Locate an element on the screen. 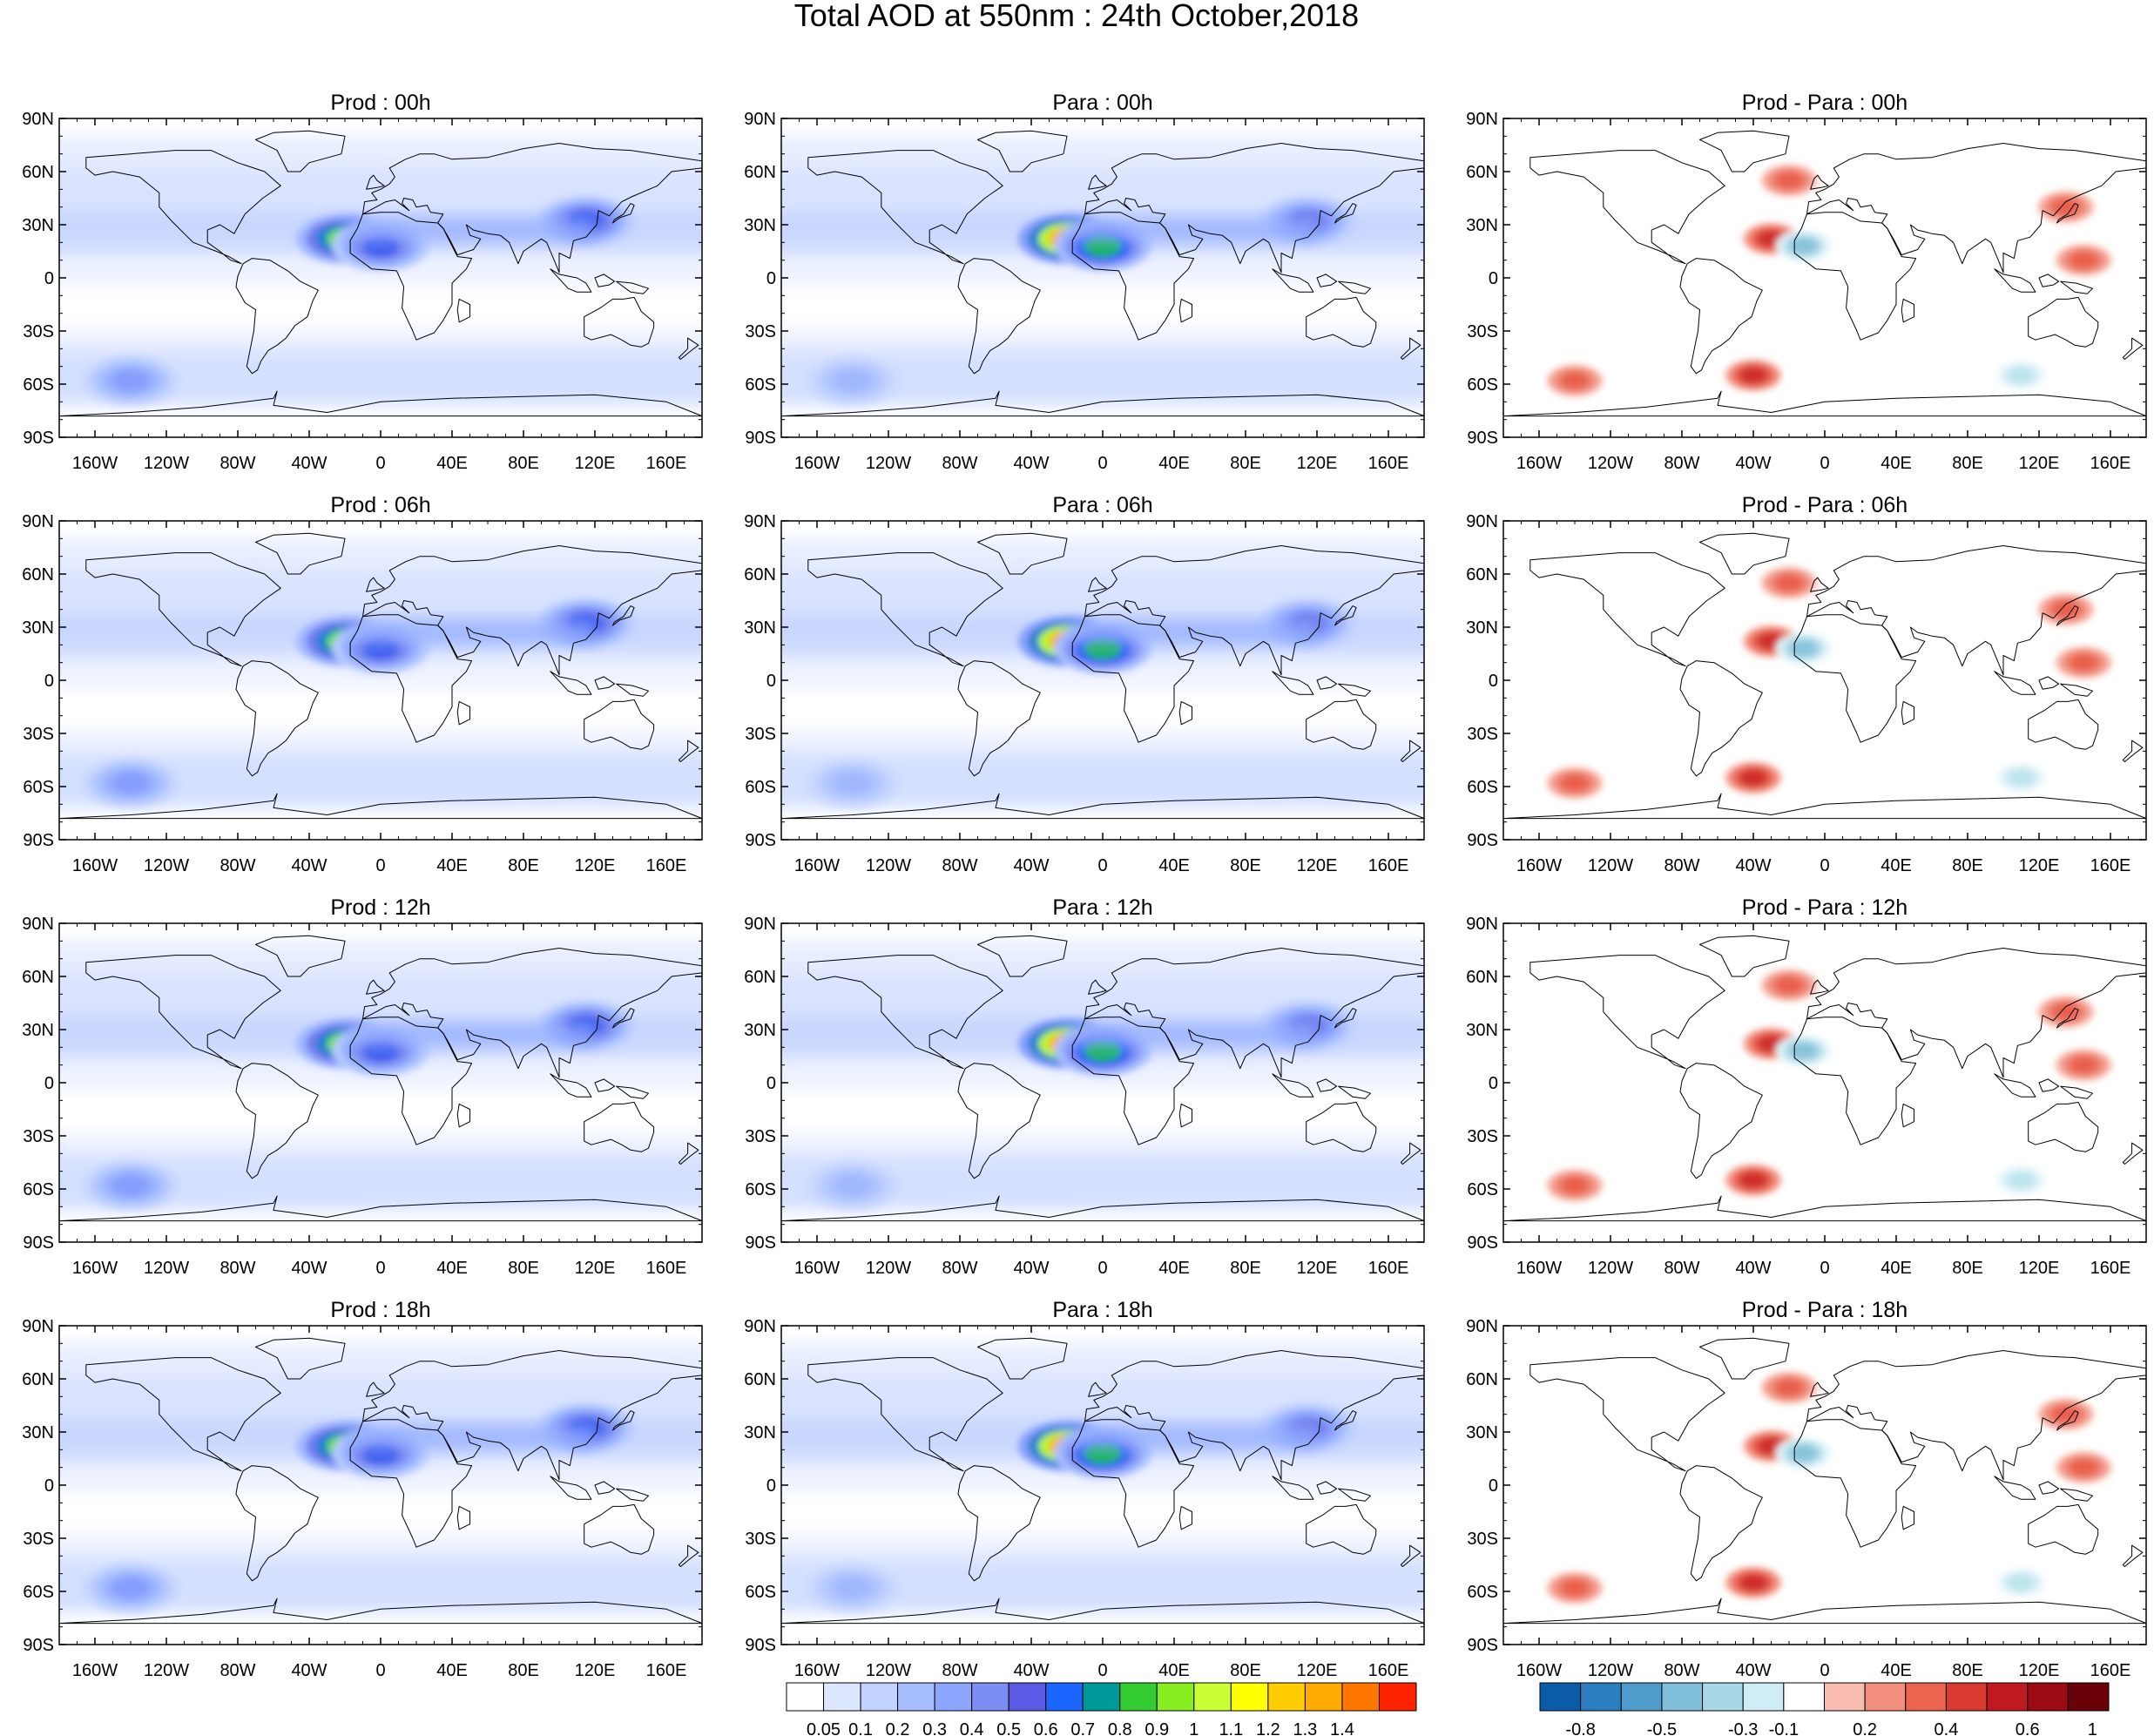  colorbar-label: 1.1 is located at coordinates (1231, 1728).